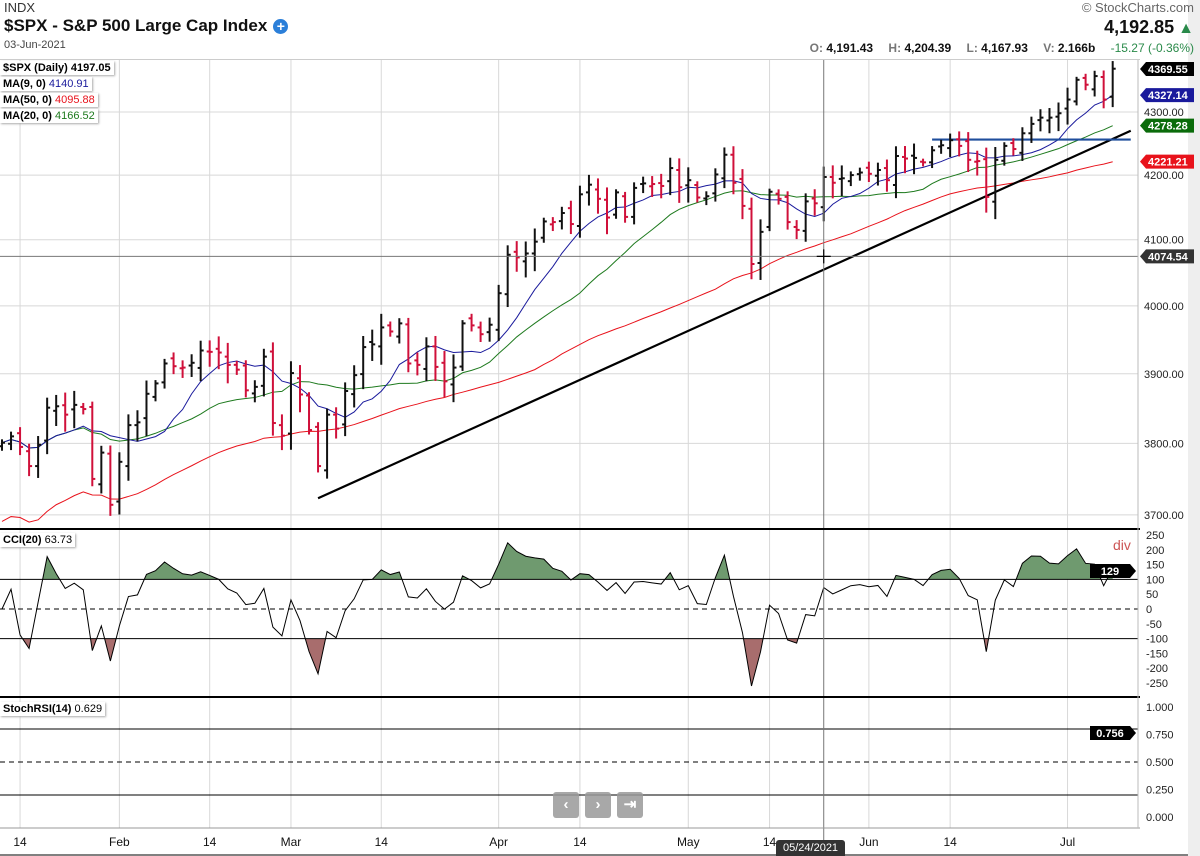  I want to click on volume-label: V:, so click(1049, 48).